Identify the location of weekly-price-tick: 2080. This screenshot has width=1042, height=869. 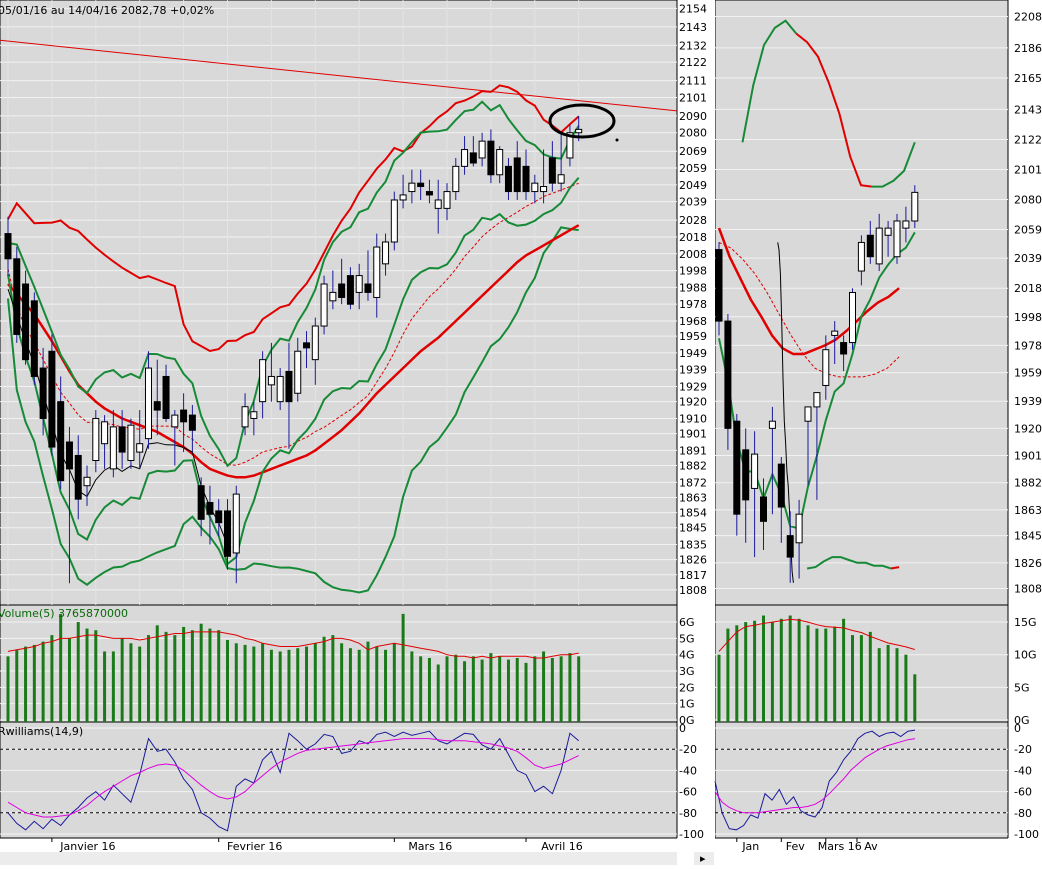
(1028, 200).